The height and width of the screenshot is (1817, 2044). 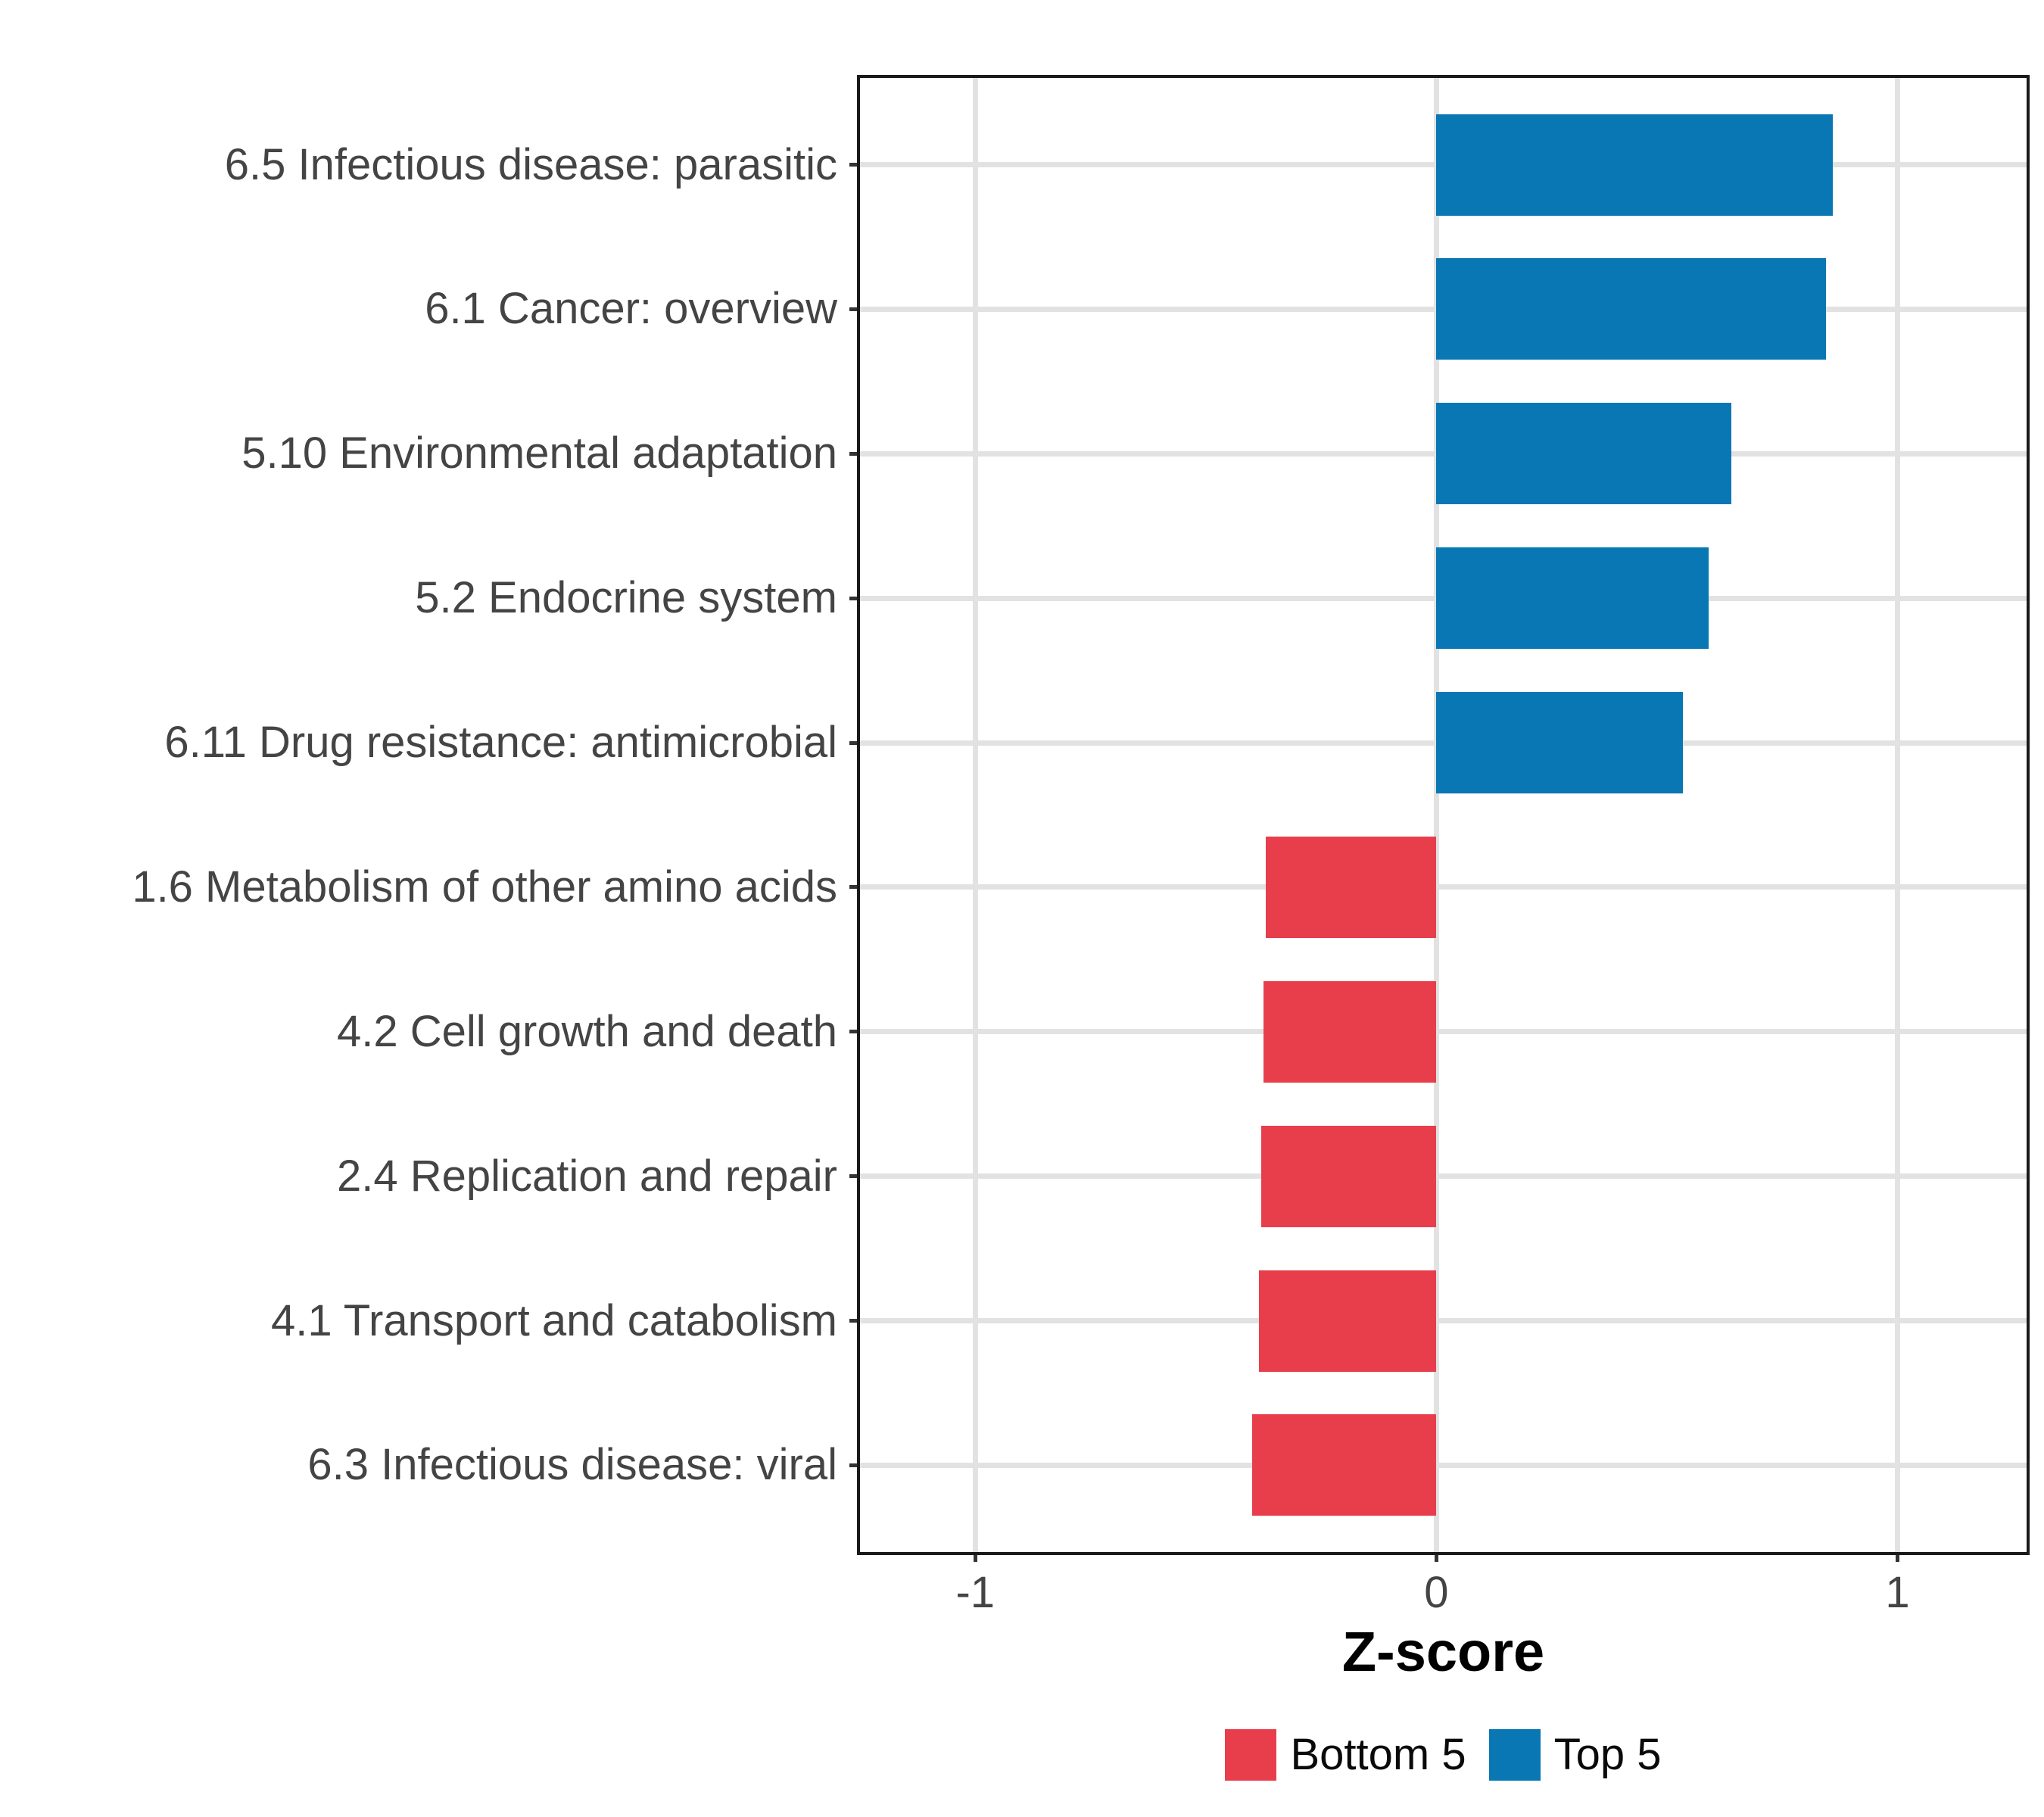 What do you see at coordinates (501, 743) in the screenshot?
I see `category-label: 6.11 Drug resistance: antimicrobial` at bounding box center [501, 743].